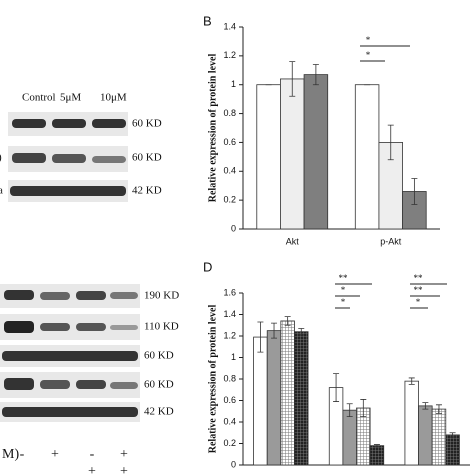  Describe the element at coordinates (161, 327) in the screenshot. I see `kd-label: 110 KD` at that location.